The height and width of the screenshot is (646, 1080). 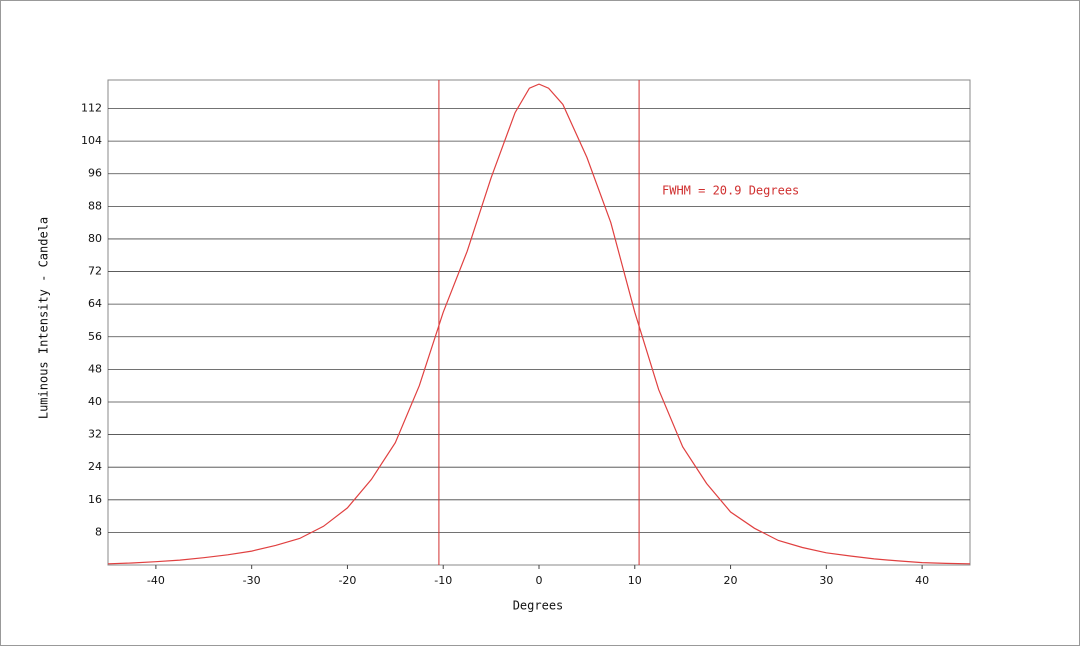 I want to click on y-tick-label: 32, so click(x=95, y=434).